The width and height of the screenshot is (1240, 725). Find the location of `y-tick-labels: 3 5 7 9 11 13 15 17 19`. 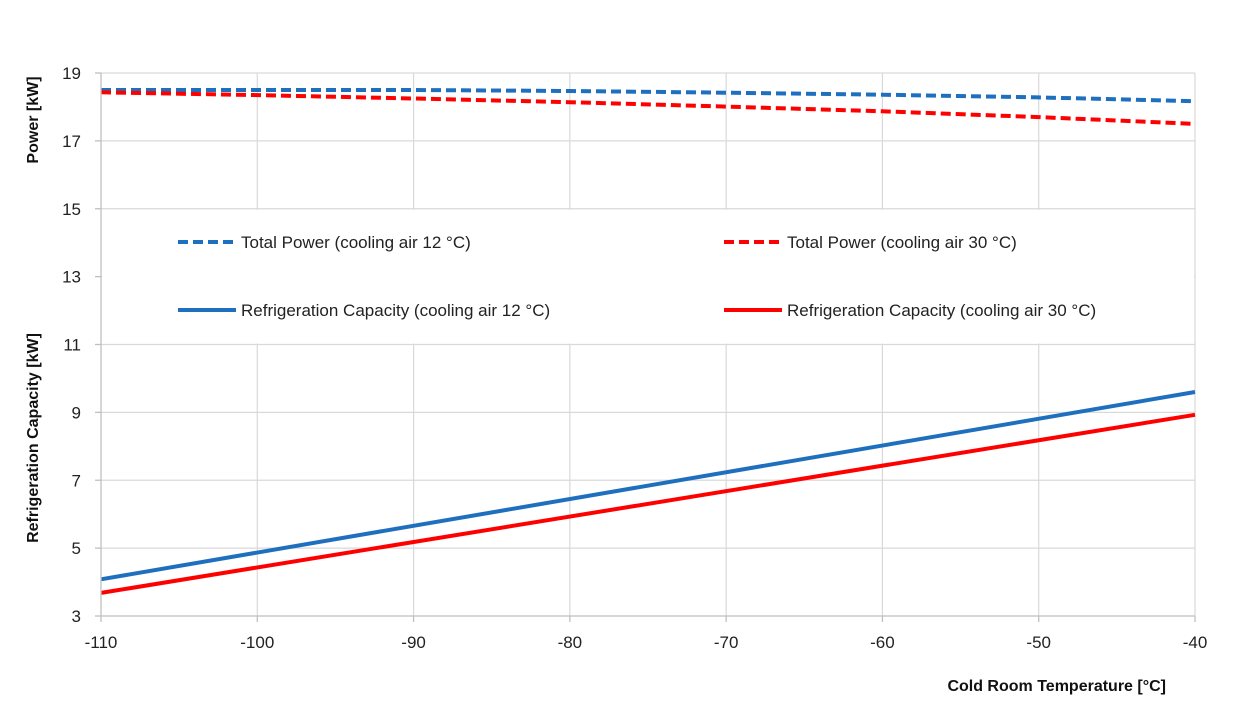

y-tick-labels: 3 5 7 9 11 13 15 17 19 is located at coordinates (71, 345).